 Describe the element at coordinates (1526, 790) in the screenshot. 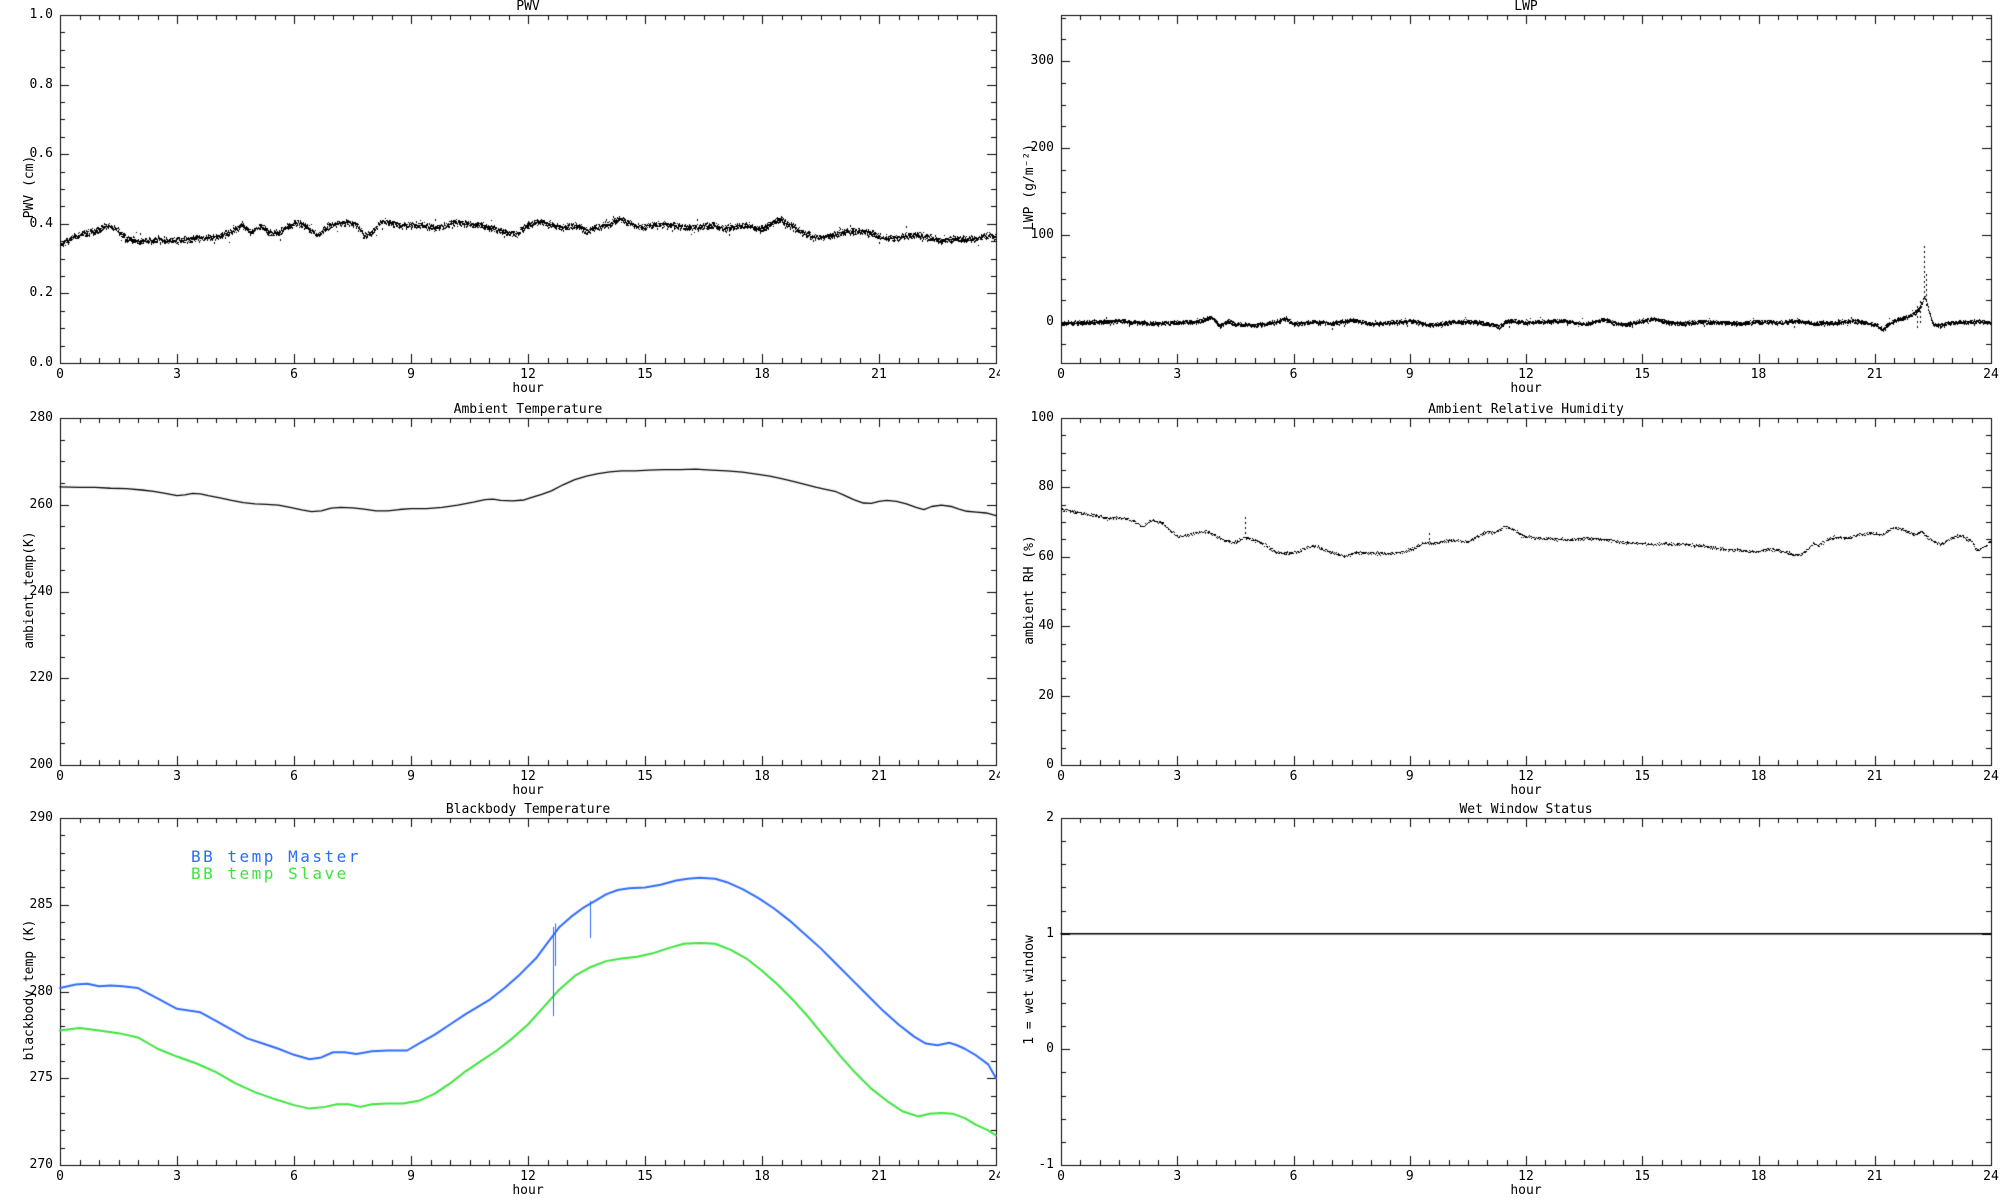

I see `x-axis-label-ambient-rh: hour` at that location.